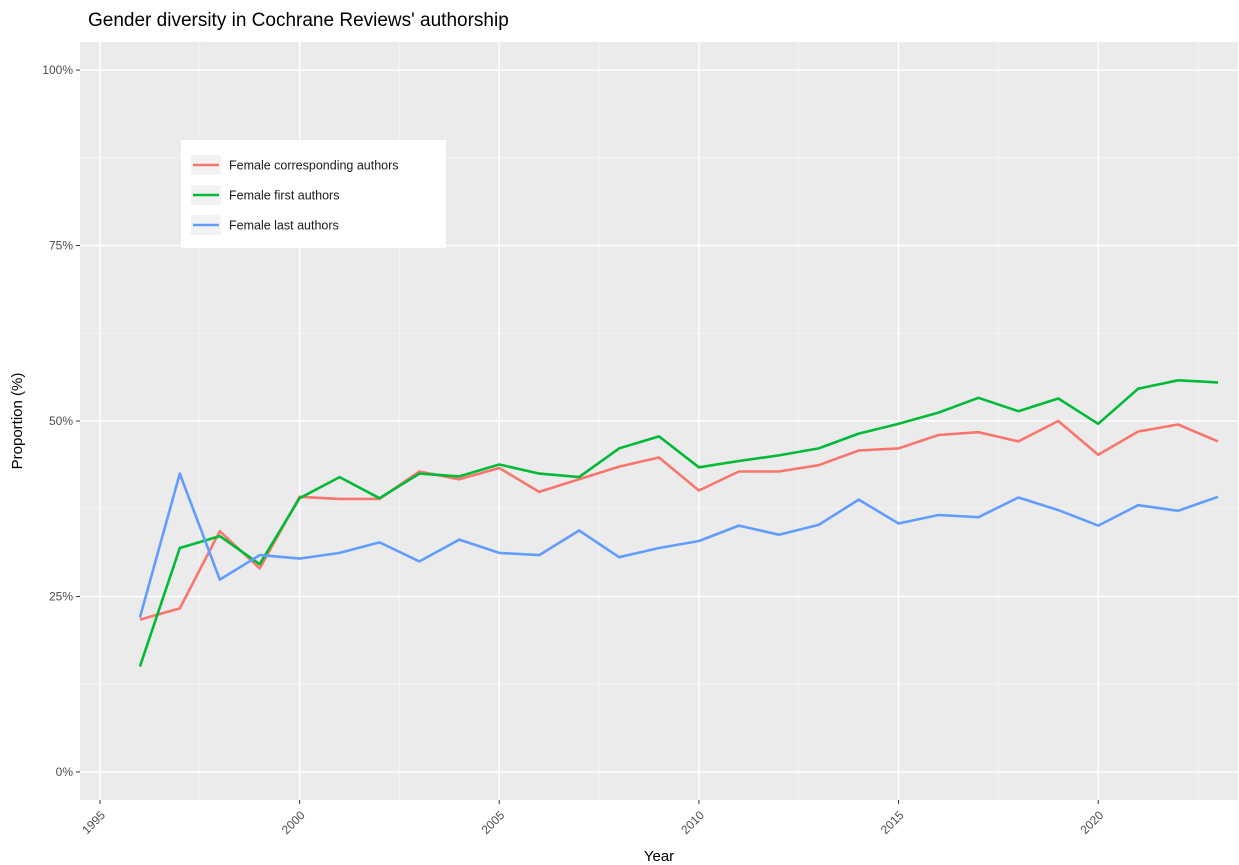 The height and width of the screenshot is (865, 1239). What do you see at coordinates (65, 772) in the screenshot?
I see `y-tick-label: 0%` at bounding box center [65, 772].